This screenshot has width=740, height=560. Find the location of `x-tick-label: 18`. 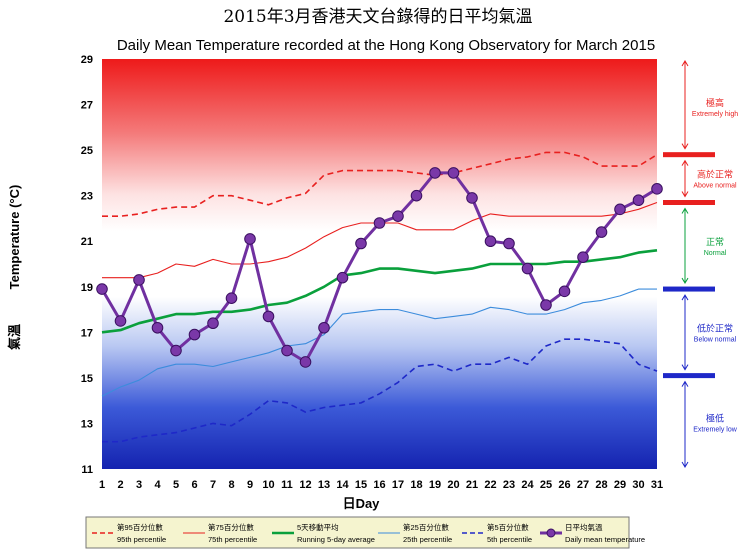

x-tick-label: 18 is located at coordinates (416, 485).